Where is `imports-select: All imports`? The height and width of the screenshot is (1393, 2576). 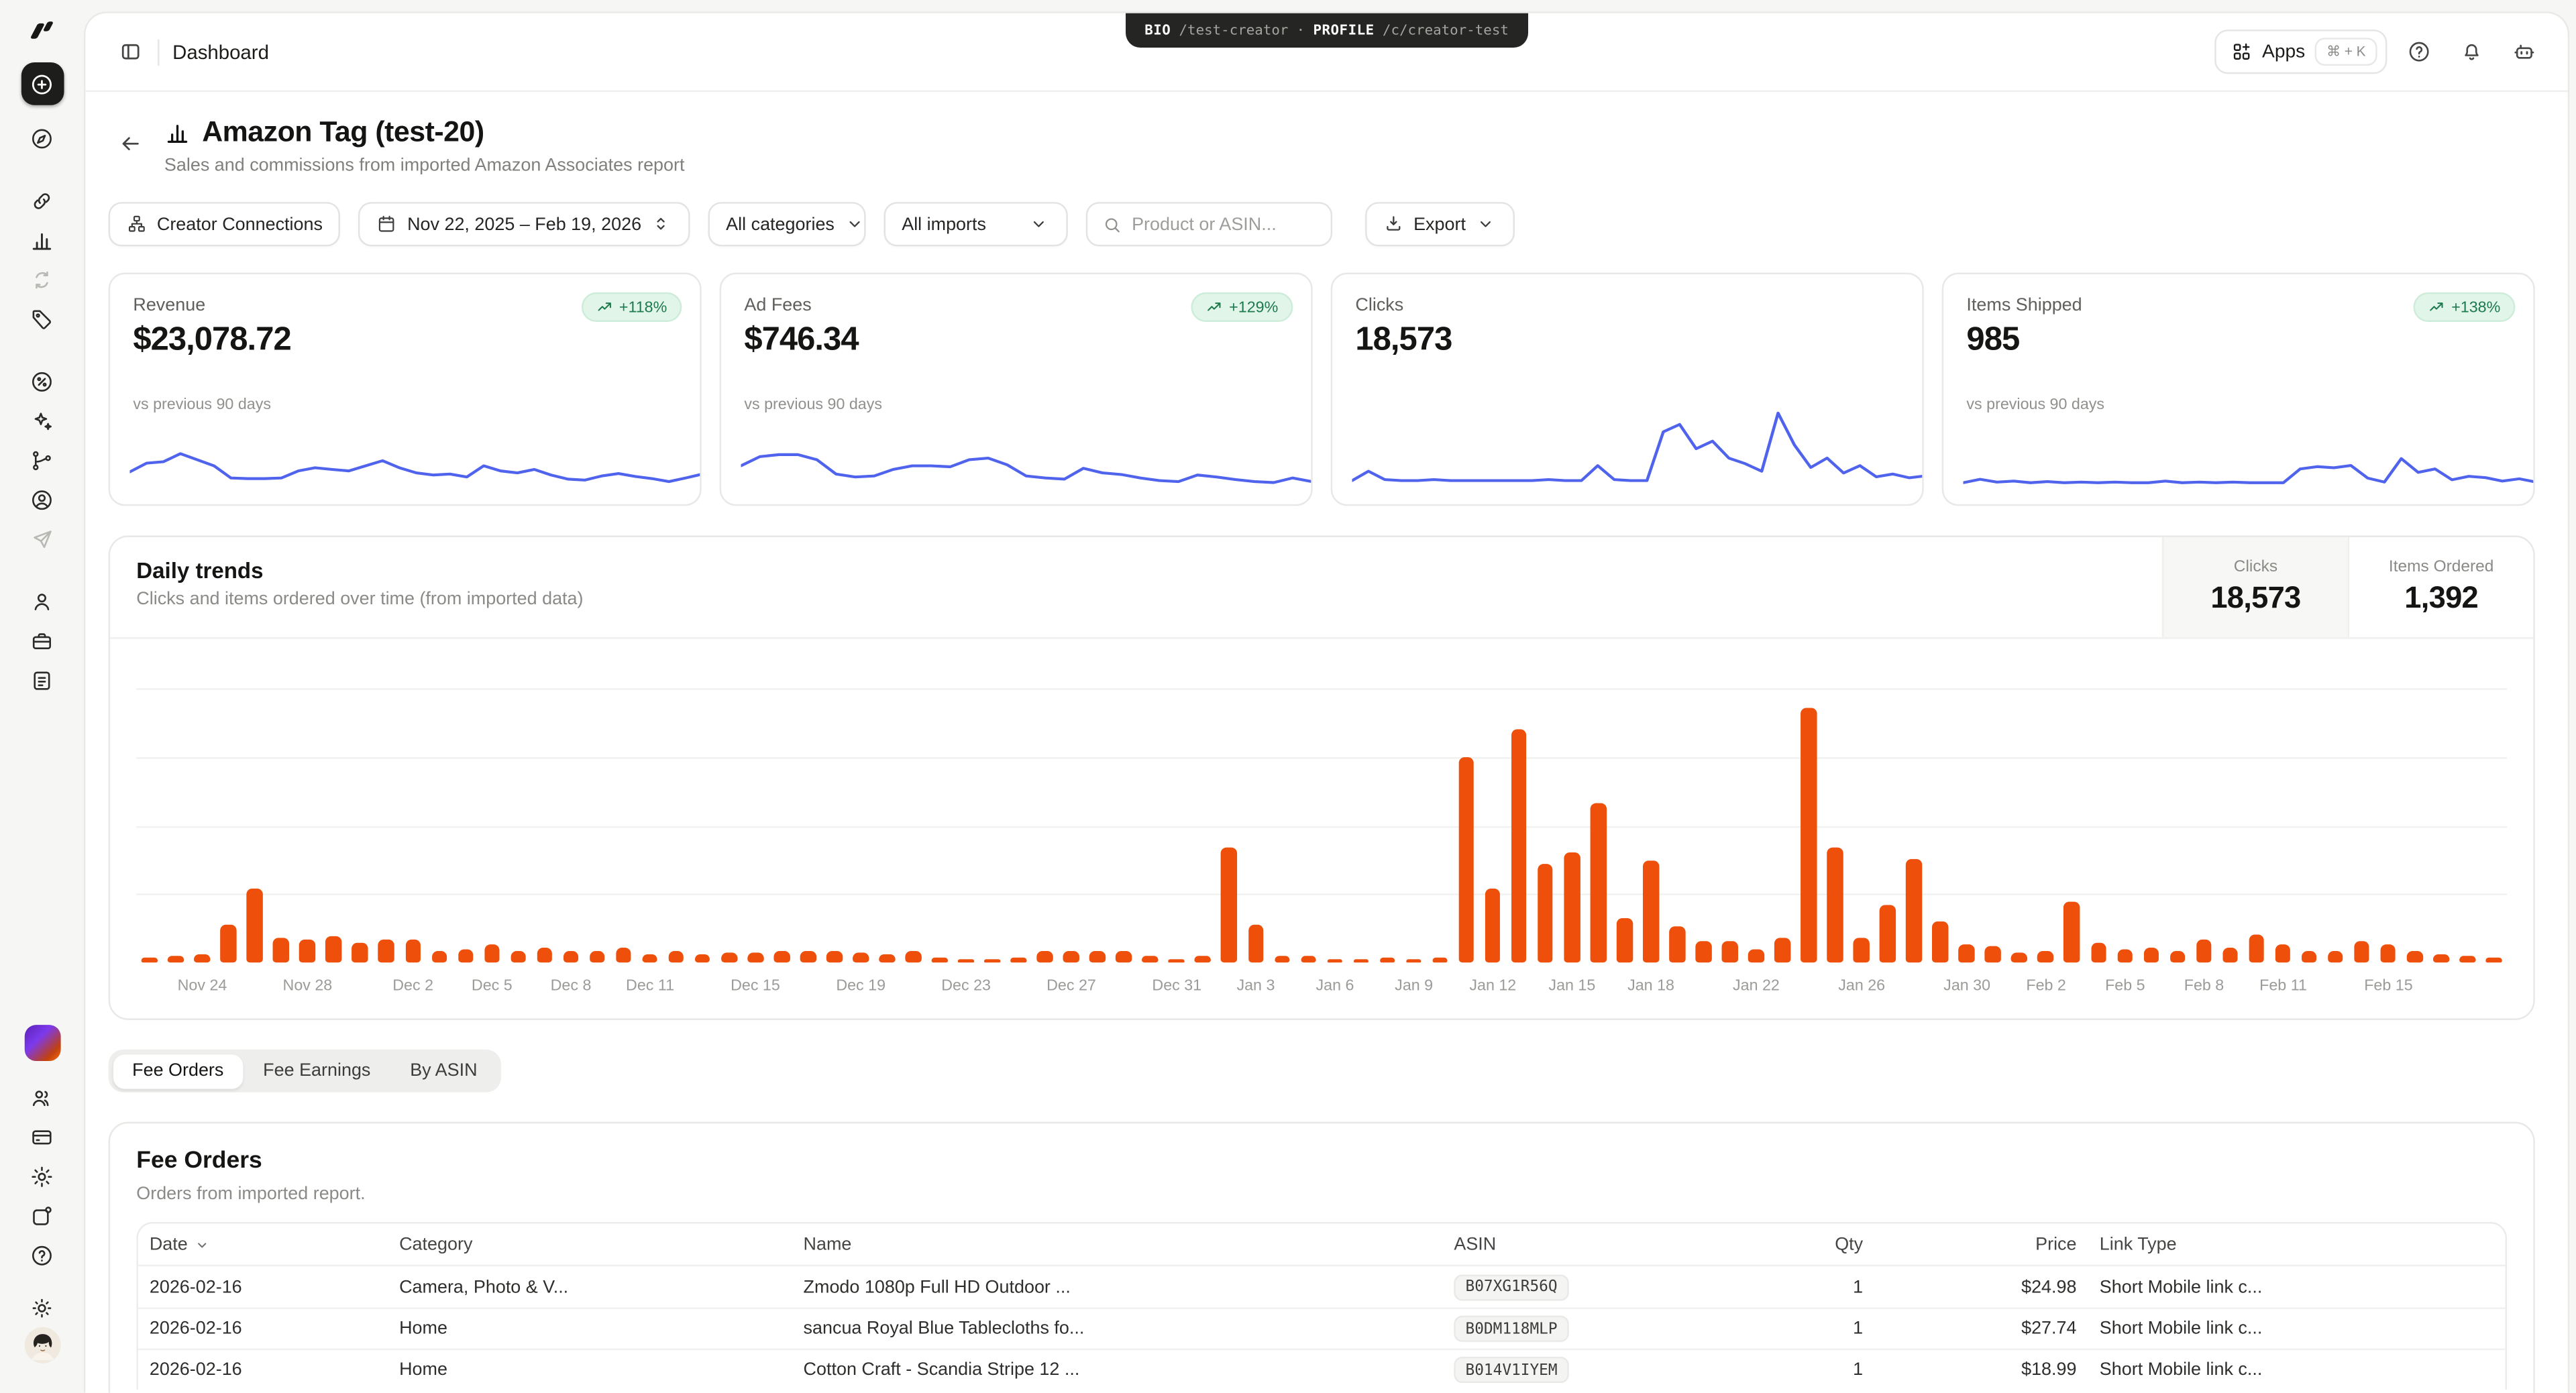 imports-select: All imports is located at coordinates (975, 224).